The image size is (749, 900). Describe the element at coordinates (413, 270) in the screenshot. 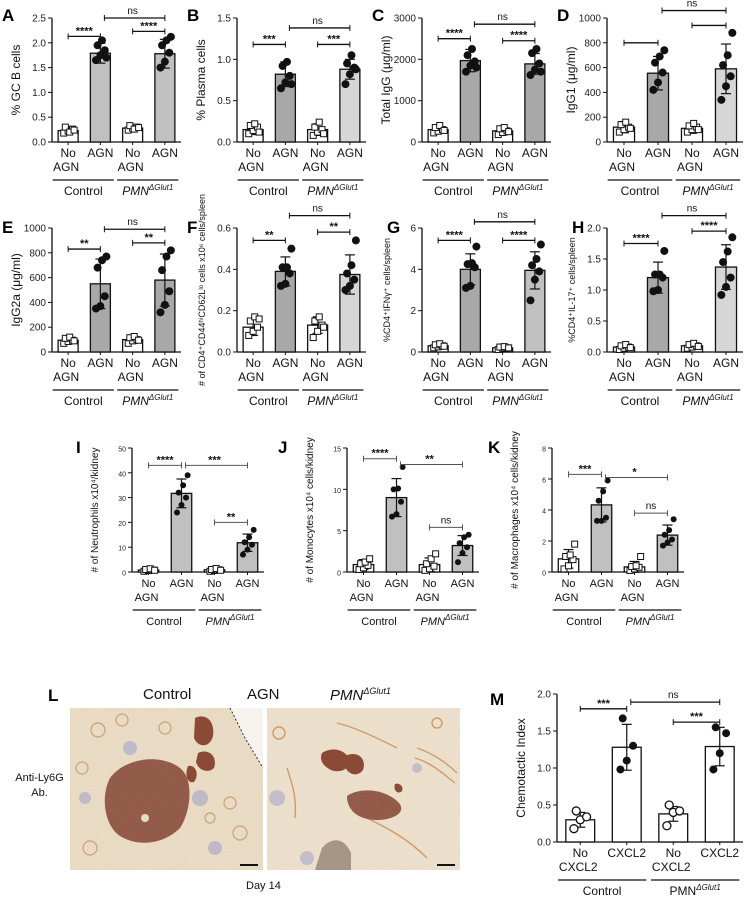

I see `y-tick-label: 4` at that location.